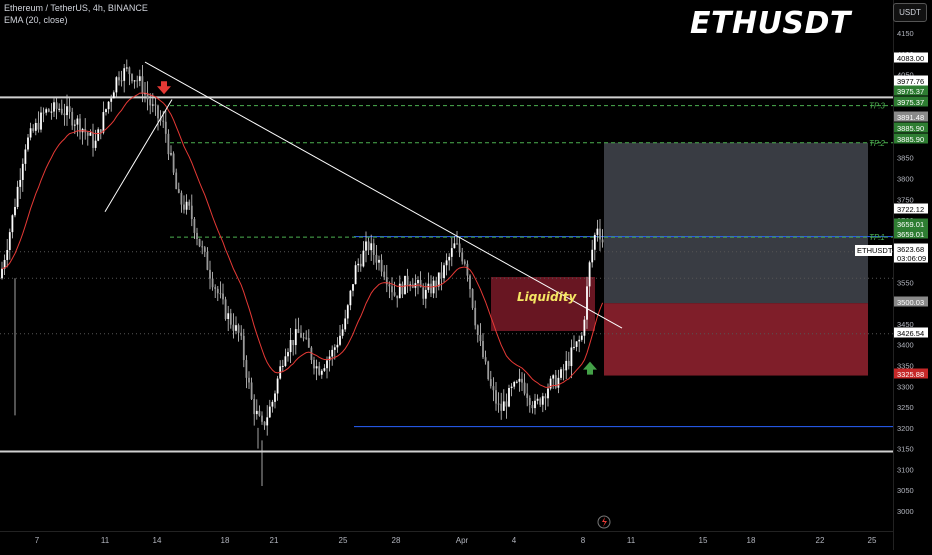  Describe the element at coordinates (905, 158) in the screenshot. I see `y-tick-label: 3850` at that location.